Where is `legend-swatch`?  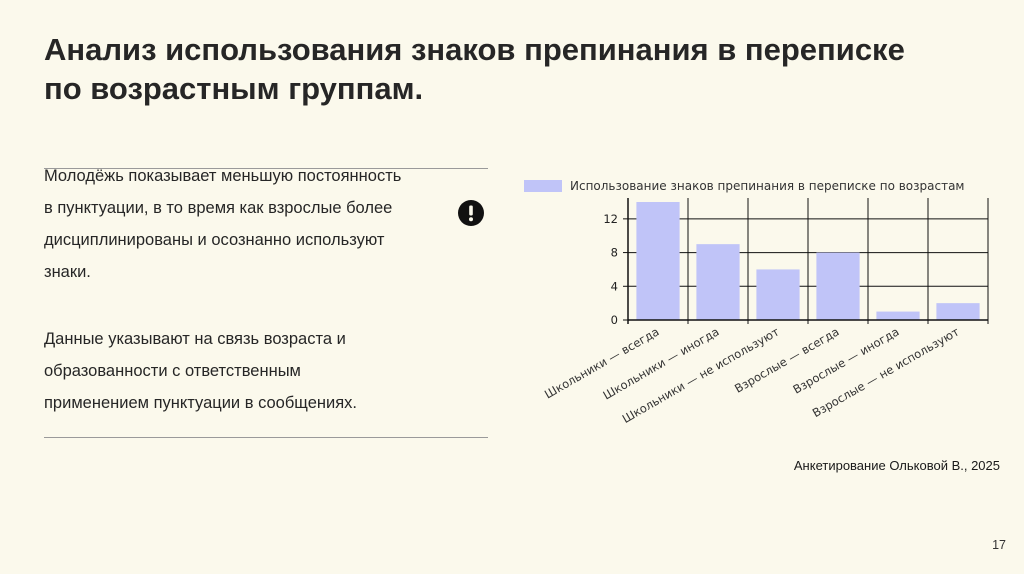
legend-swatch is located at coordinates (543, 186).